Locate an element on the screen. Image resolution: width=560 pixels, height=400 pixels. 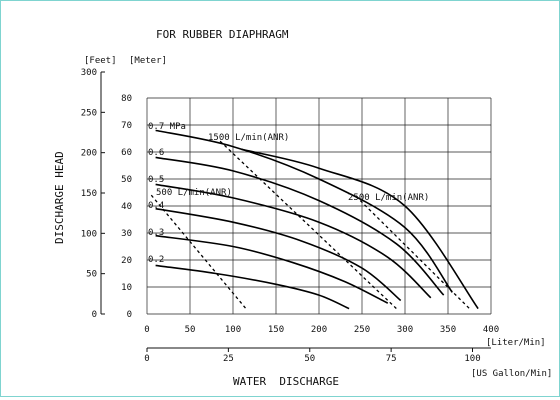
meter-tick-label: 20 is located at coordinates (126, 261).